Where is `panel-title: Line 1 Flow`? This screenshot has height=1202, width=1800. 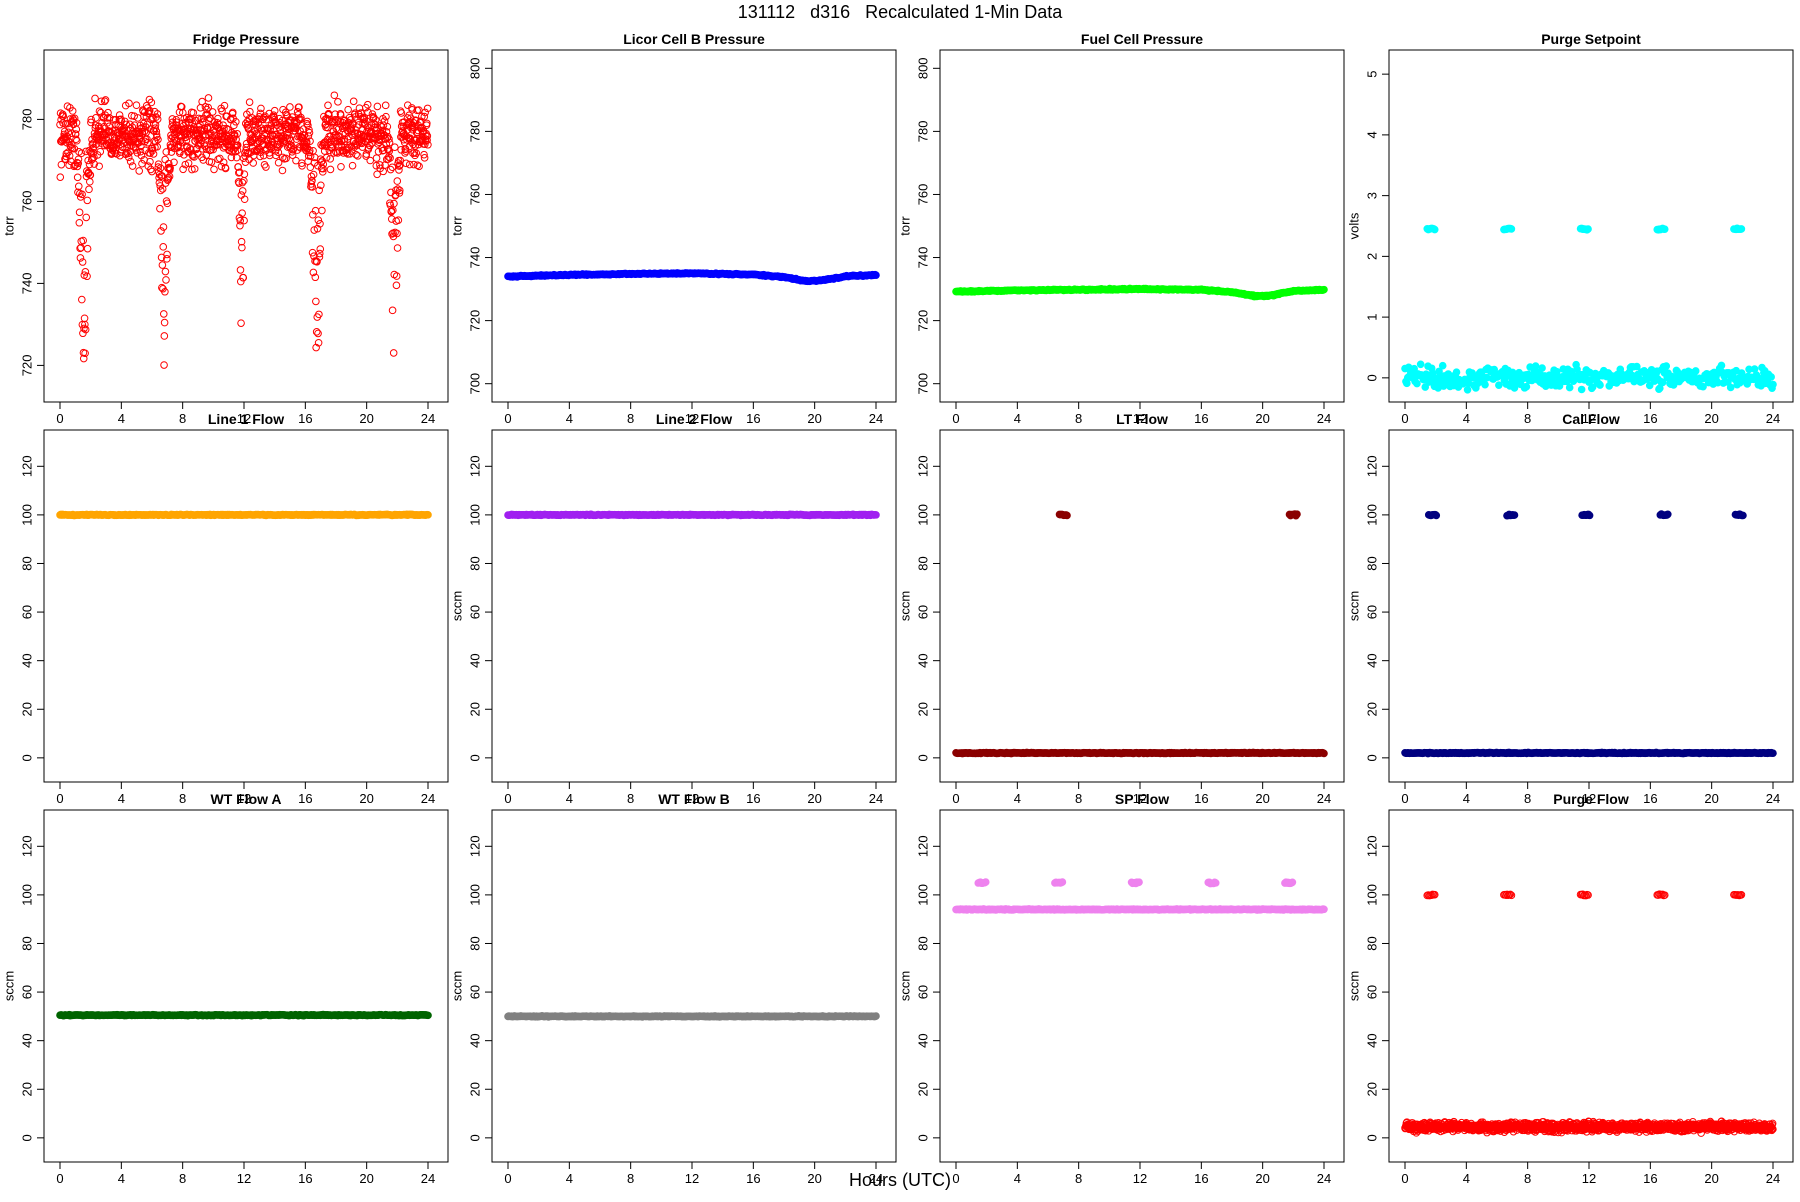 panel-title: Line 1 Flow is located at coordinates (246, 419).